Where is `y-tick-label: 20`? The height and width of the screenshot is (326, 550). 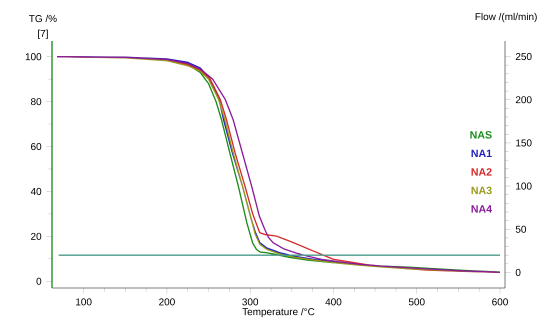 y-tick-label: 20 is located at coordinates (36, 236).